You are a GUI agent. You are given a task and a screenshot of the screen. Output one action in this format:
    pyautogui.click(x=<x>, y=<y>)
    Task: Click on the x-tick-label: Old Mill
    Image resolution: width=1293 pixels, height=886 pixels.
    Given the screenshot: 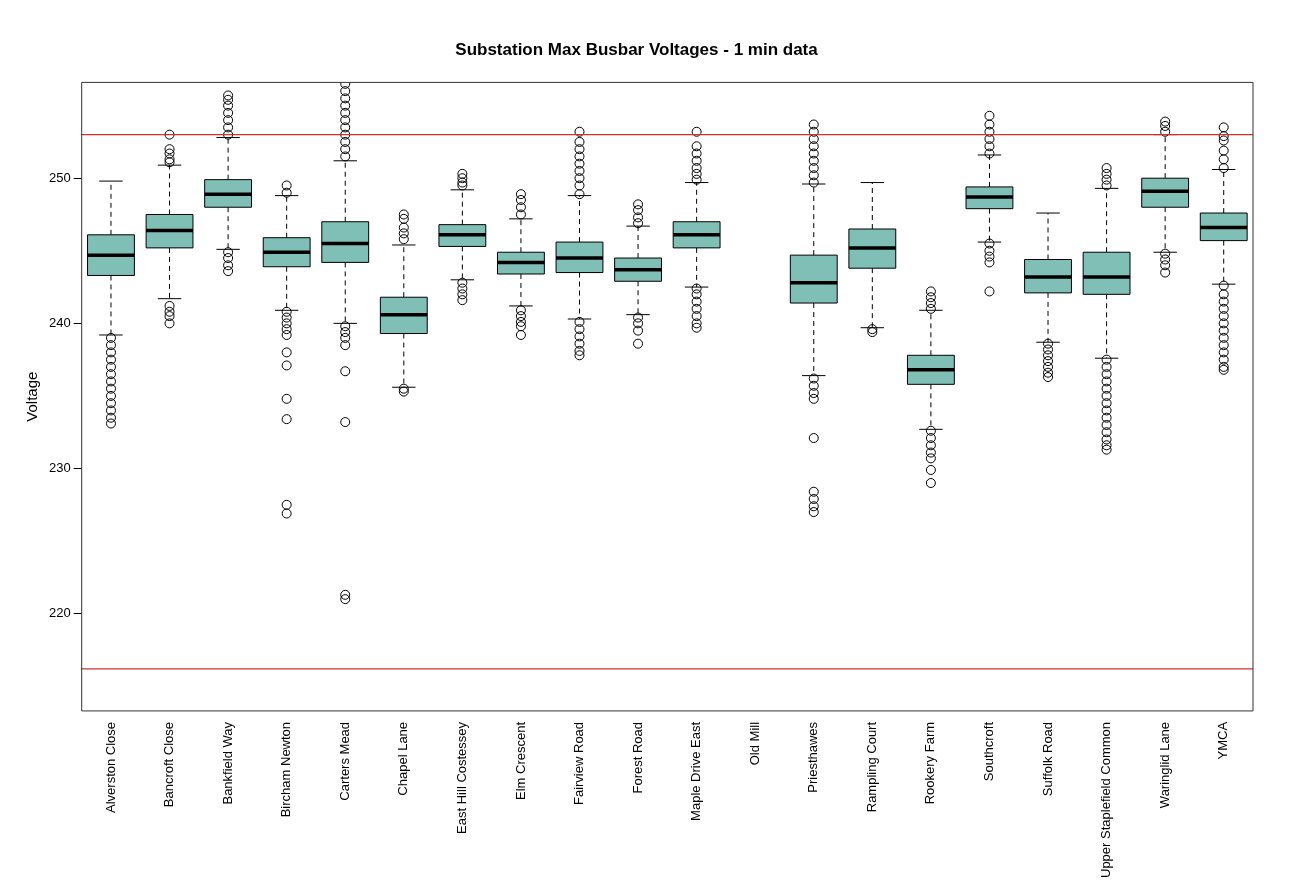 What is the action you would take?
    pyautogui.click(x=754, y=743)
    